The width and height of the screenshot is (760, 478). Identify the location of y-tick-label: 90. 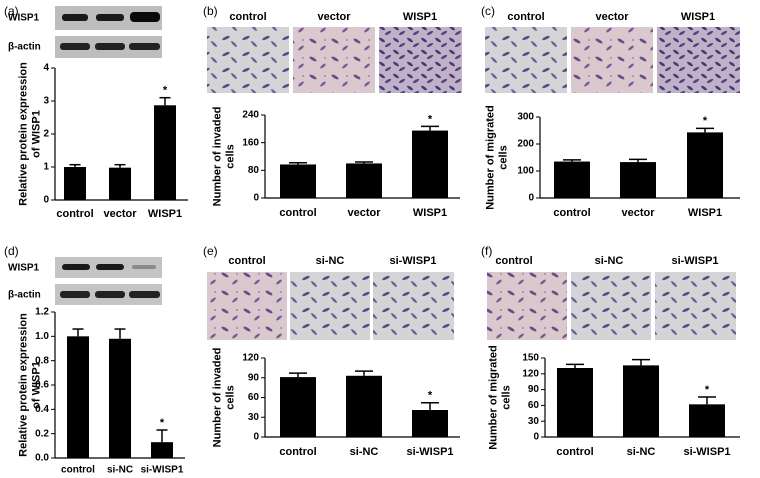
(254, 377).